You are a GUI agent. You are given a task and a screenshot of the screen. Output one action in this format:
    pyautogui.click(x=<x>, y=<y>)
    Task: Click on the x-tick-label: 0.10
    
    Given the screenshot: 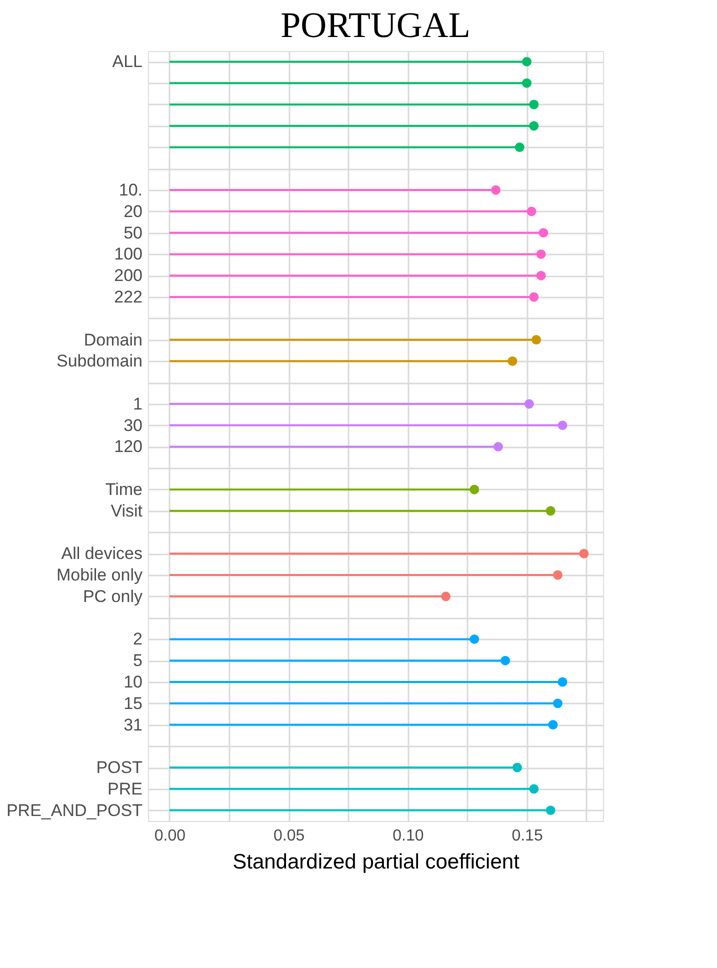 What is the action you would take?
    pyautogui.click(x=408, y=836)
    